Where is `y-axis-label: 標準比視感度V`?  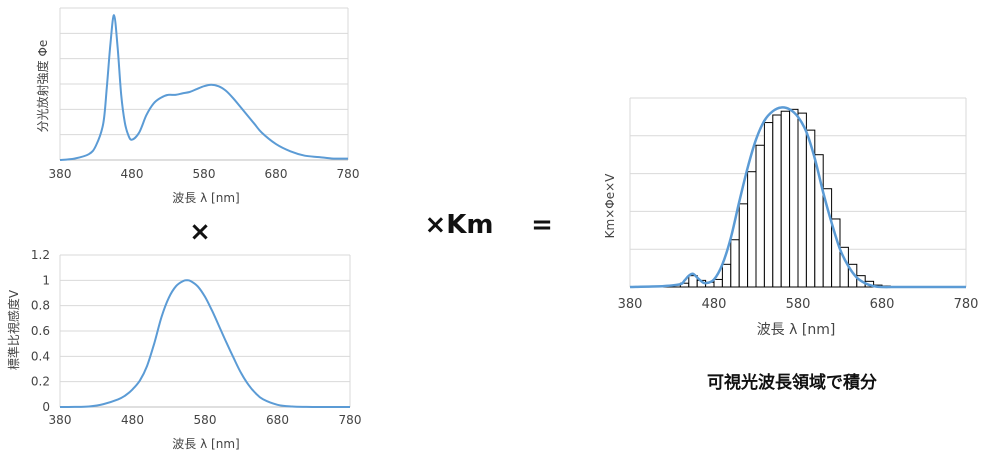
y-axis-label: 標準比視感度V is located at coordinates (13, 329).